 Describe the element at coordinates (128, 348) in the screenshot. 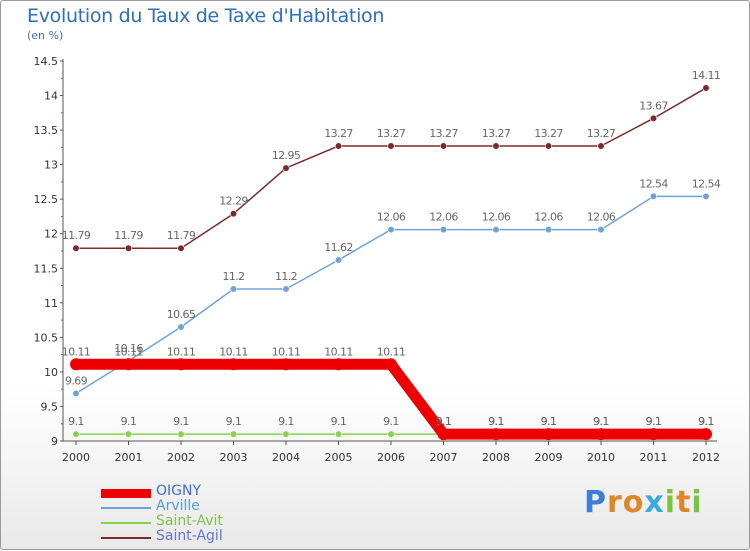

I see `data-label-arville: 10.16` at that location.